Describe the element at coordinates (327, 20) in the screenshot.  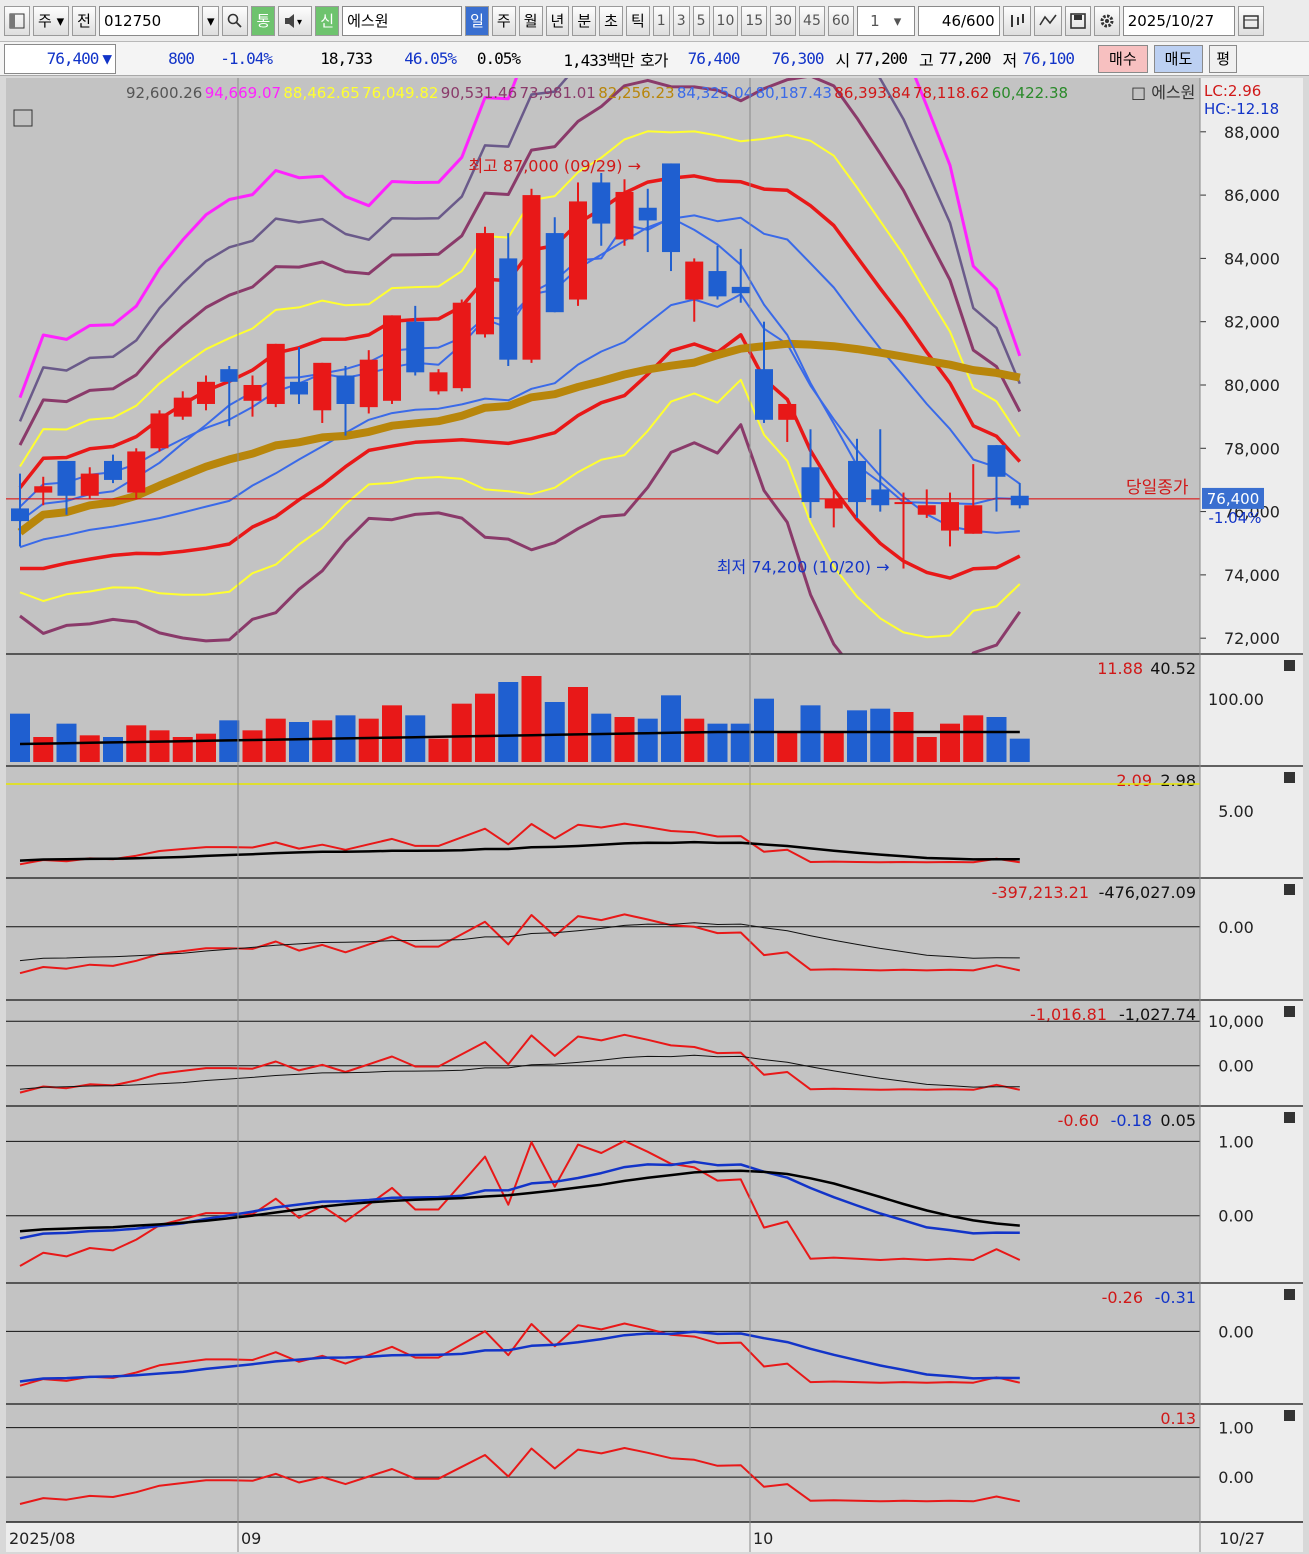
I see `shin-button: 신` at that location.